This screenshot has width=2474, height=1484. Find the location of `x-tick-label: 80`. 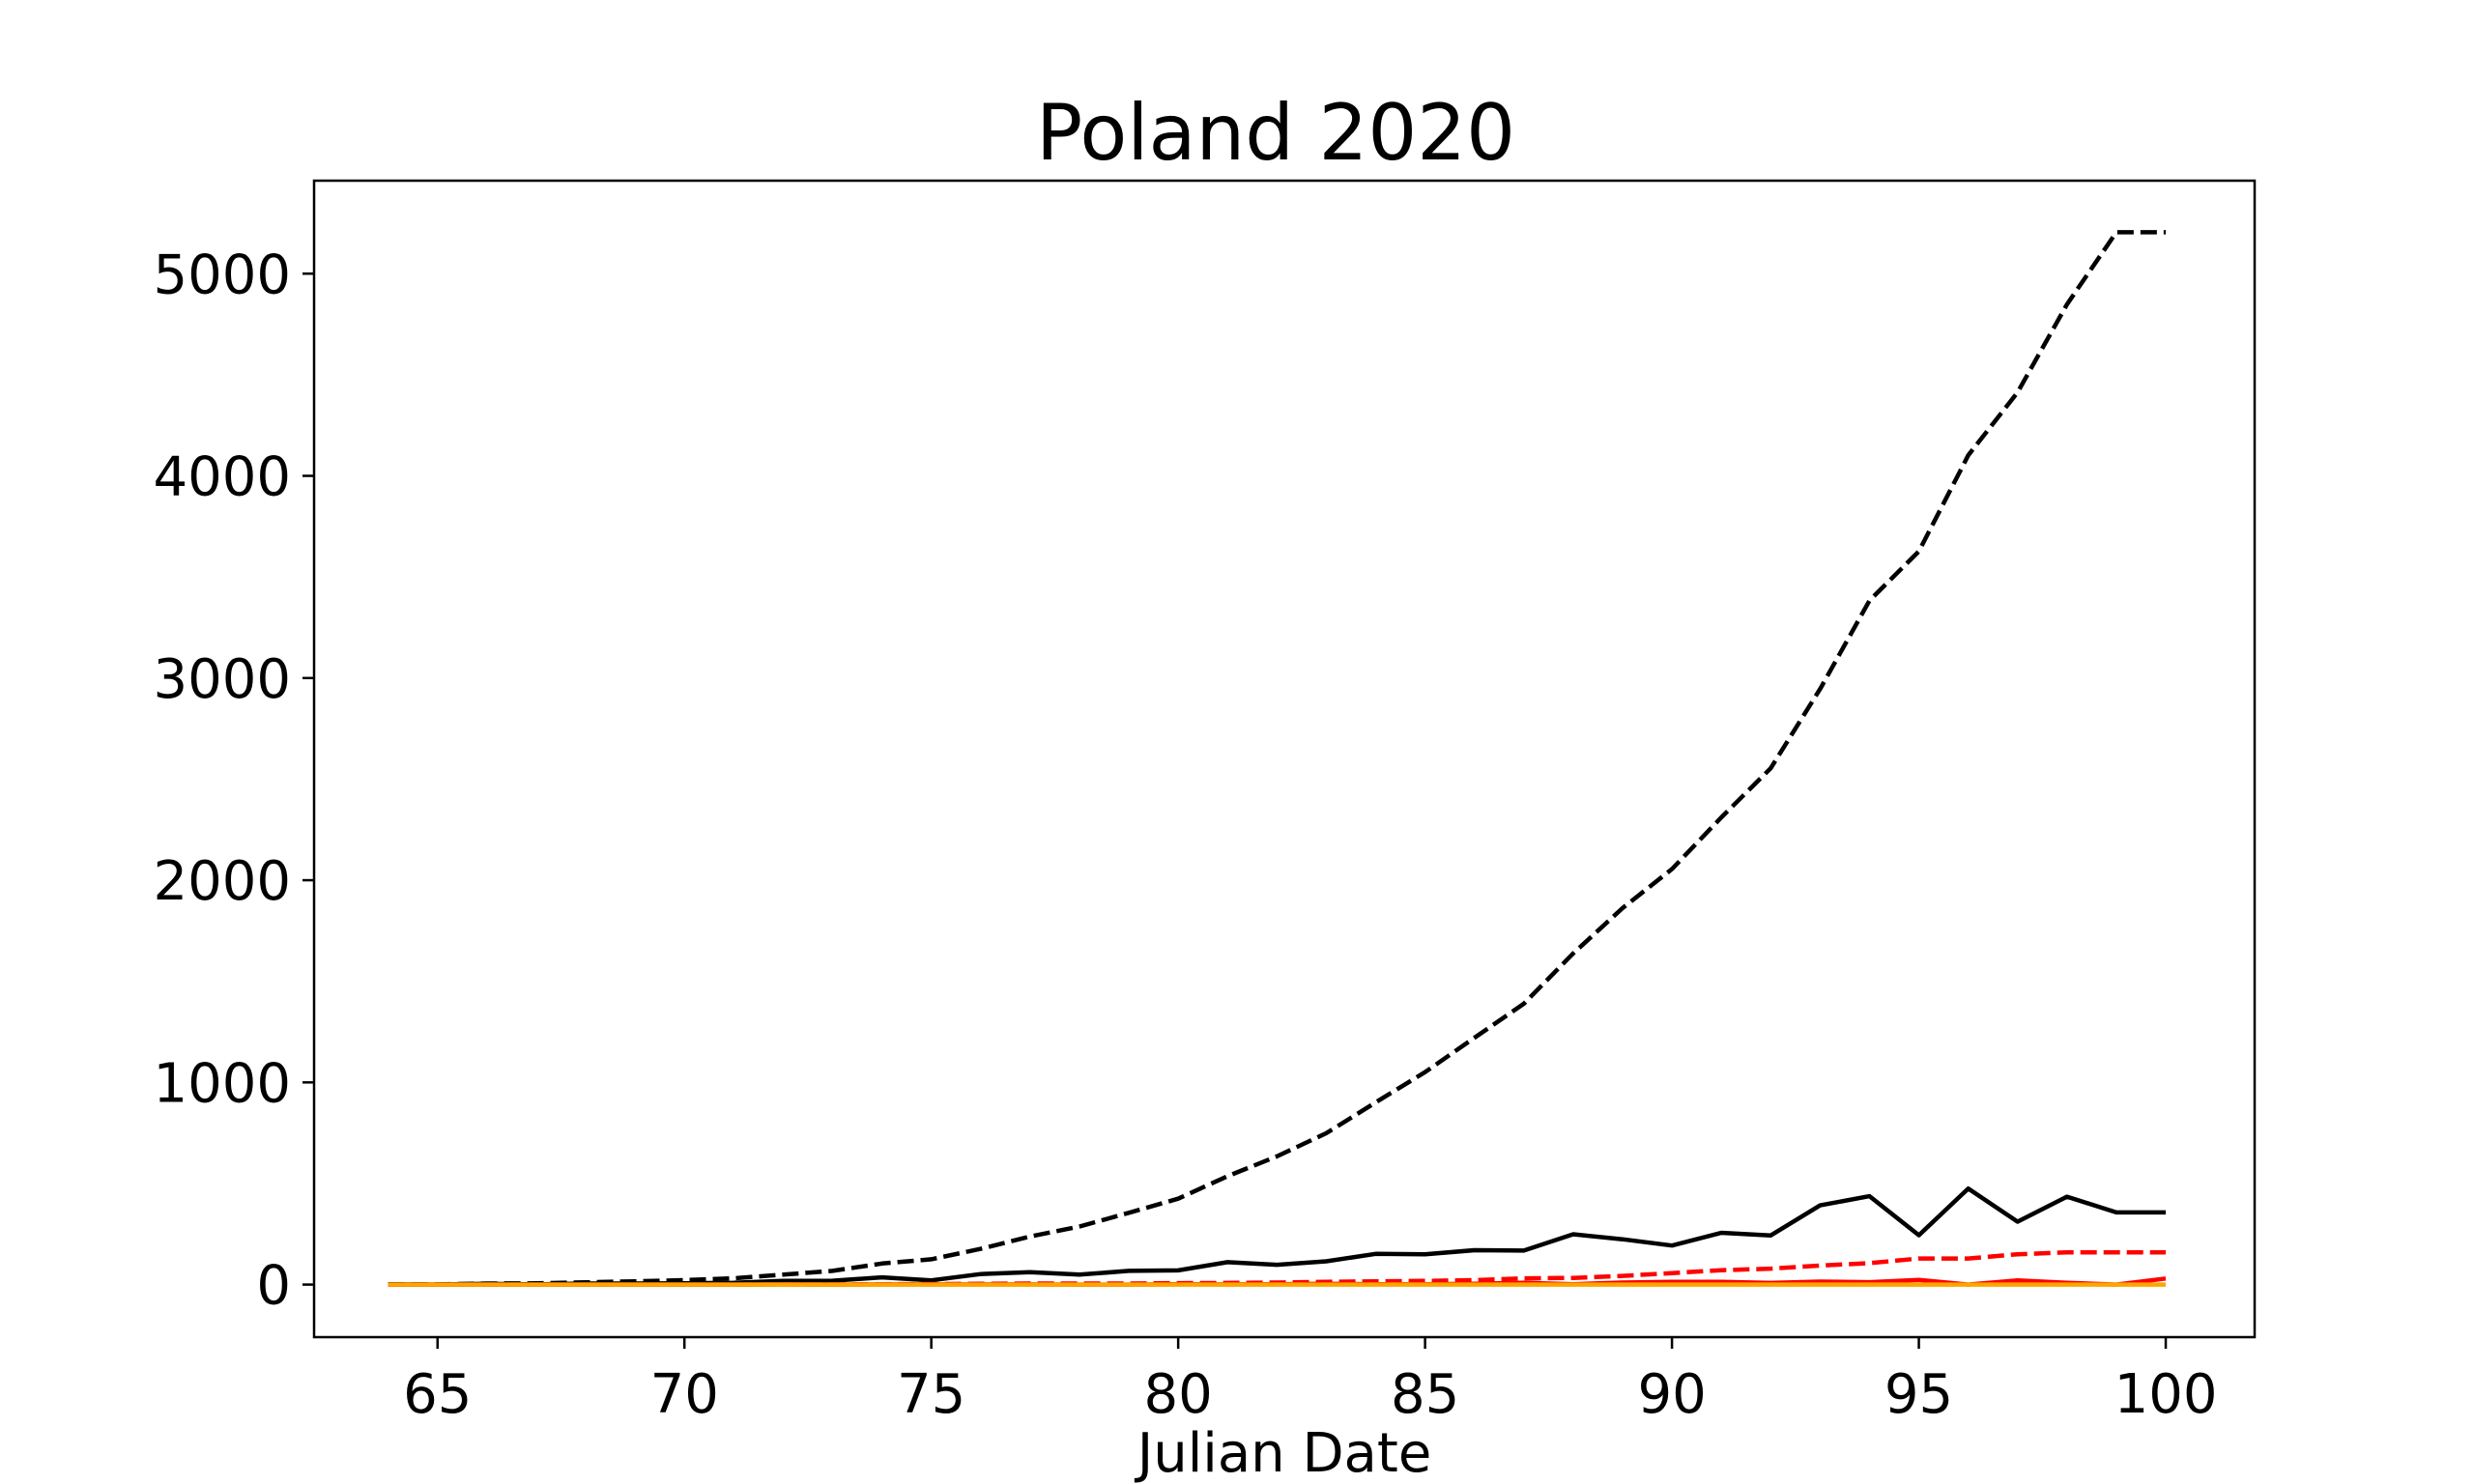

x-tick-label: 80 is located at coordinates (1178, 1395).